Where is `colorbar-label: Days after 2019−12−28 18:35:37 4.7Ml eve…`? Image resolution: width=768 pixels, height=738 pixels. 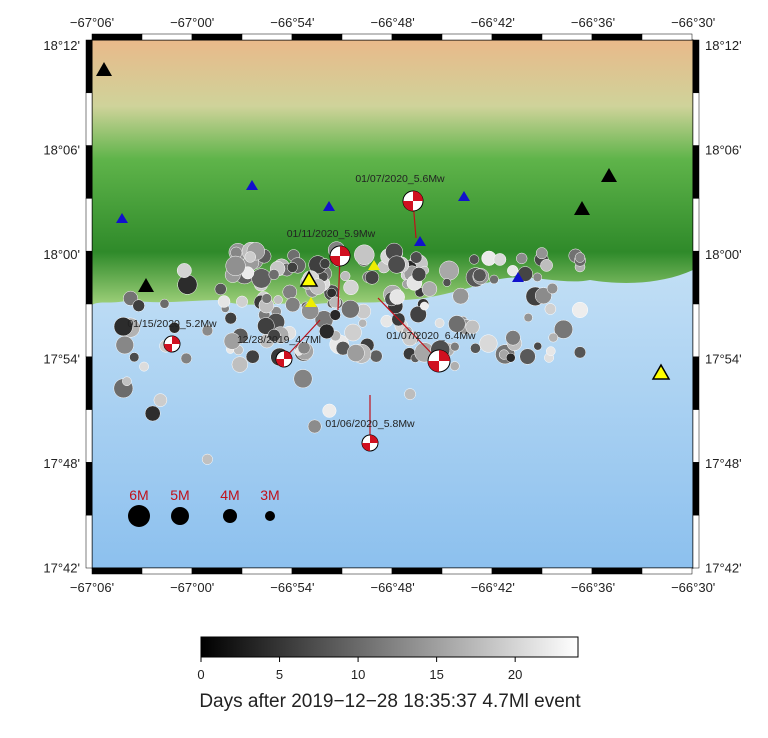
colorbar-label: Days after 2019−12−28 18:35:37 4.7Ml eve… is located at coordinates (390, 701).